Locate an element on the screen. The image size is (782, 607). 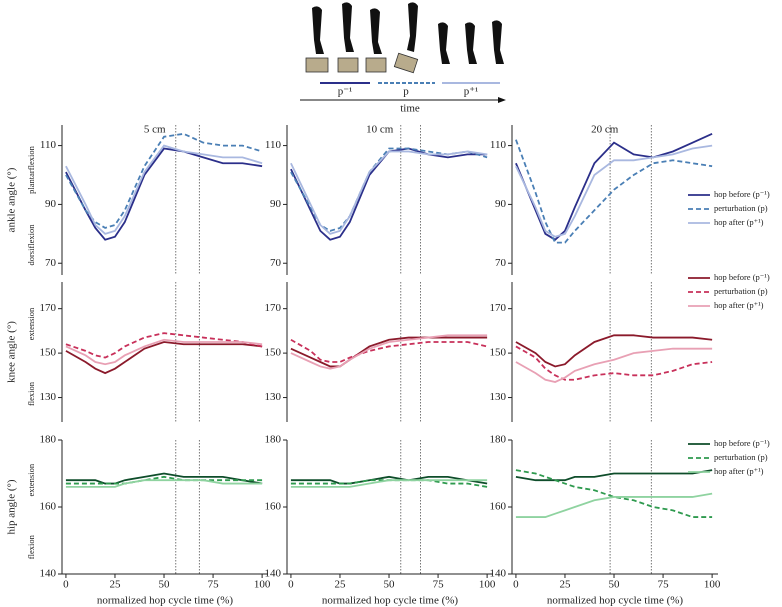
y-axis-label: knee angle (°) is located at coordinates (12, 352).